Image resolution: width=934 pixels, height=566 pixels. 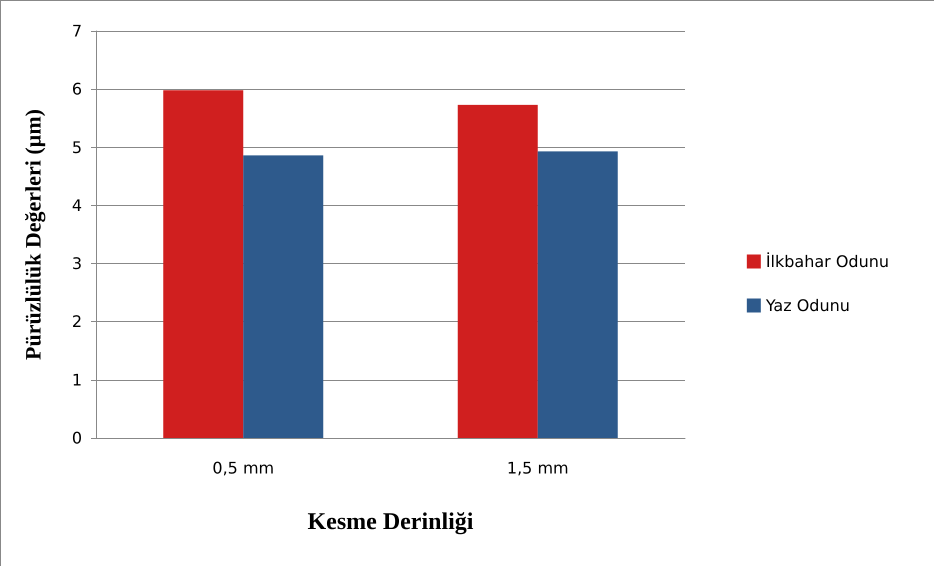 What do you see at coordinates (77, 205) in the screenshot?
I see `y-tick-label: 4` at bounding box center [77, 205].